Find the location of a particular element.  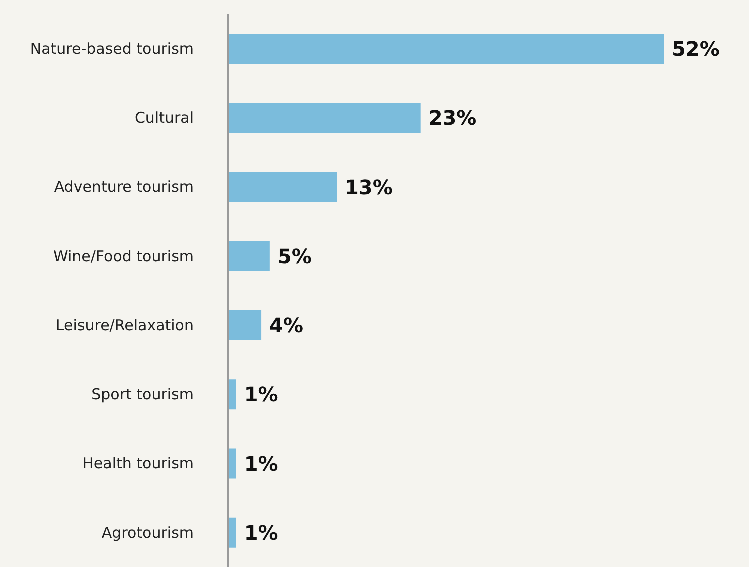

y-tick-label: Nature-based tourism is located at coordinates (112, 49).